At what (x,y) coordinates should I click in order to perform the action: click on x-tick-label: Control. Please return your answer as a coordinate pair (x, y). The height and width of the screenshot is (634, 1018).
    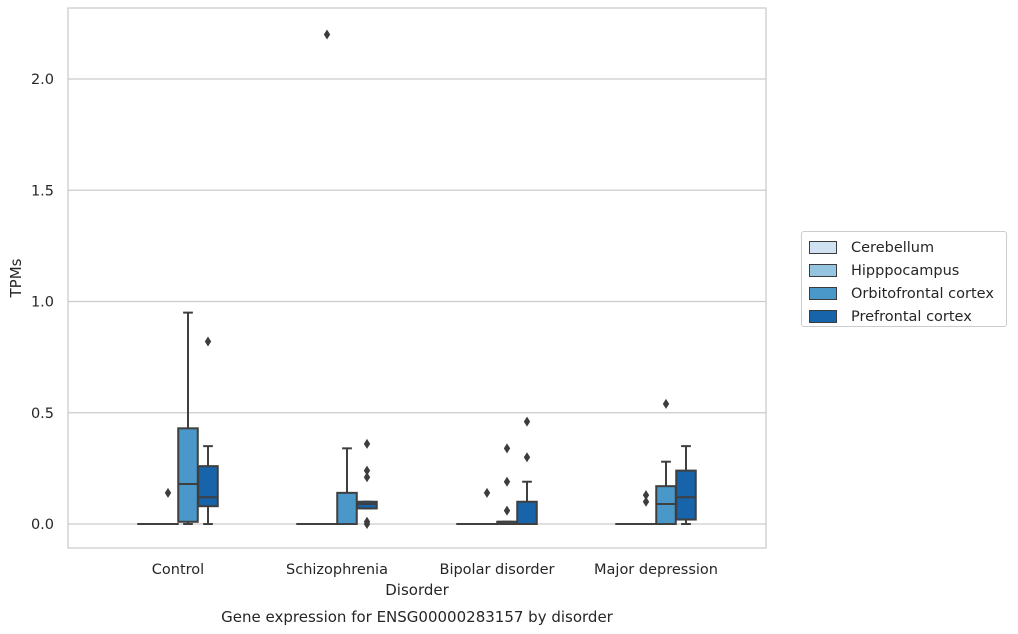
    Looking at the image, I should click on (178, 570).